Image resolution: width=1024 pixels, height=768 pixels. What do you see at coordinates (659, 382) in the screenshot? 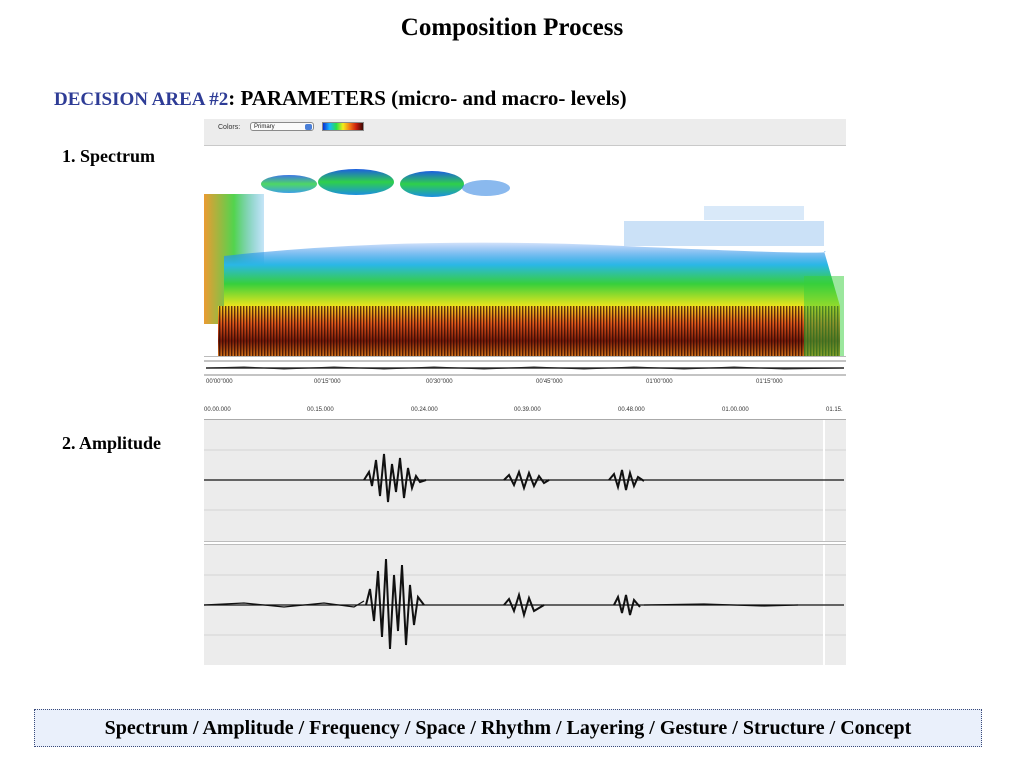
I see `time-tick: 01'00"000` at bounding box center [659, 382].